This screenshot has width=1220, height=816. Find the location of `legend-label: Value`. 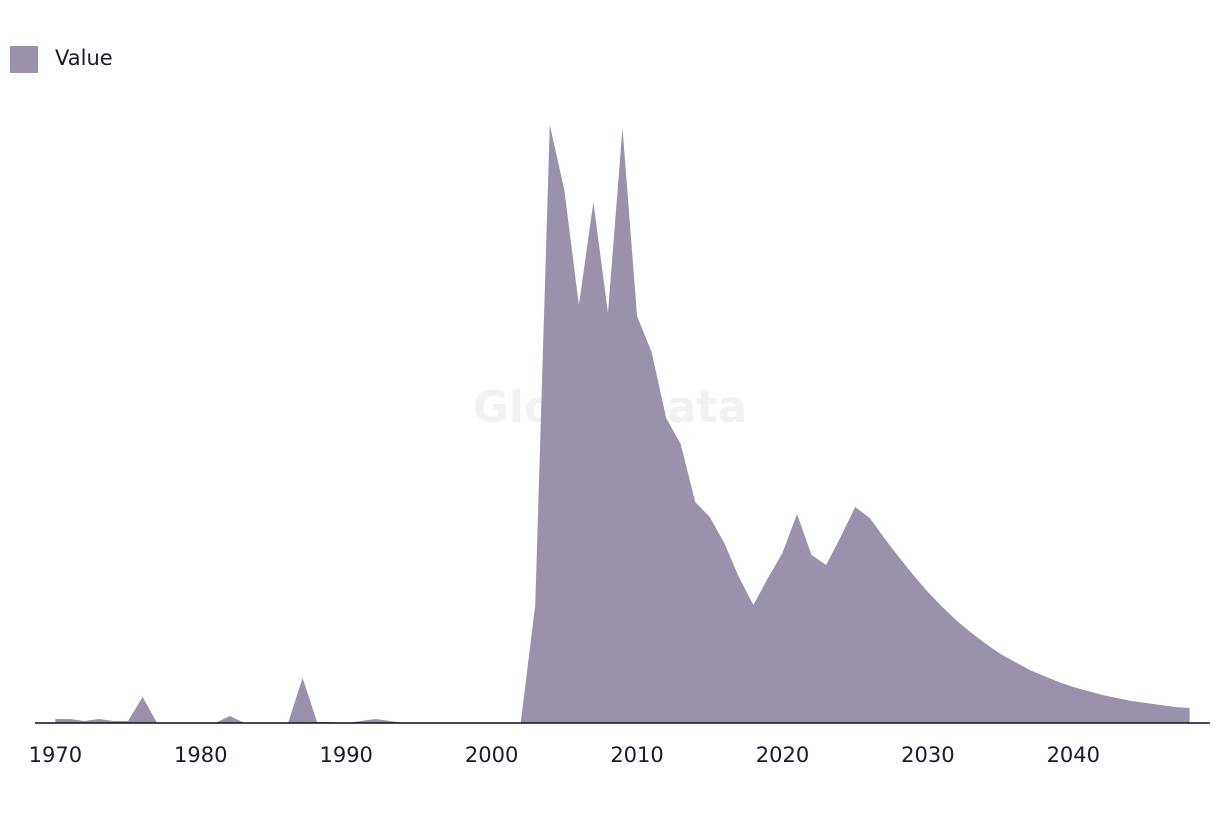

legend-label: Value is located at coordinates (84, 58).